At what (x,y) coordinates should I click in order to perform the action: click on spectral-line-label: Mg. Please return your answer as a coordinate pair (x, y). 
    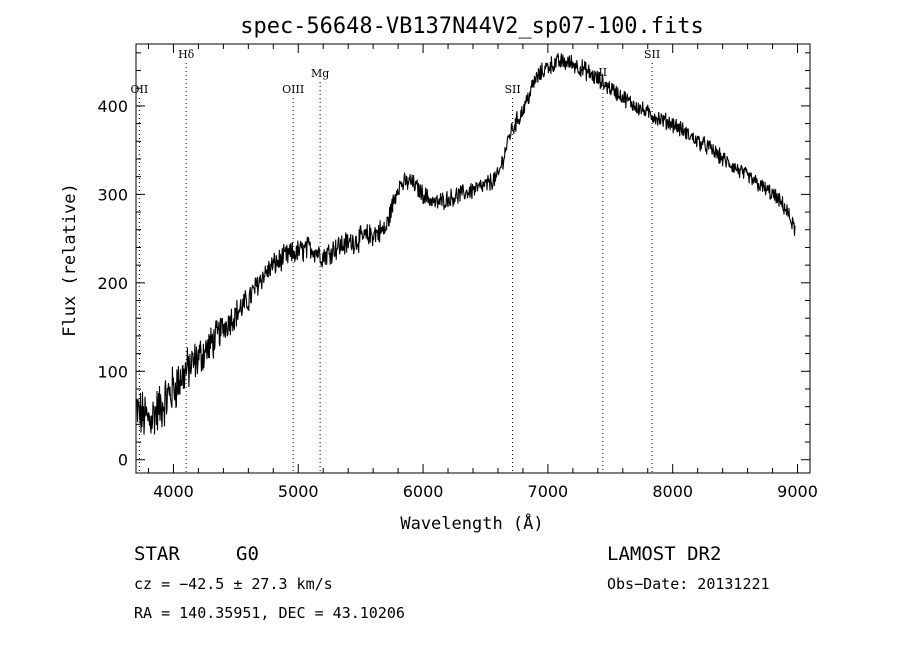
    Looking at the image, I should click on (320, 73).